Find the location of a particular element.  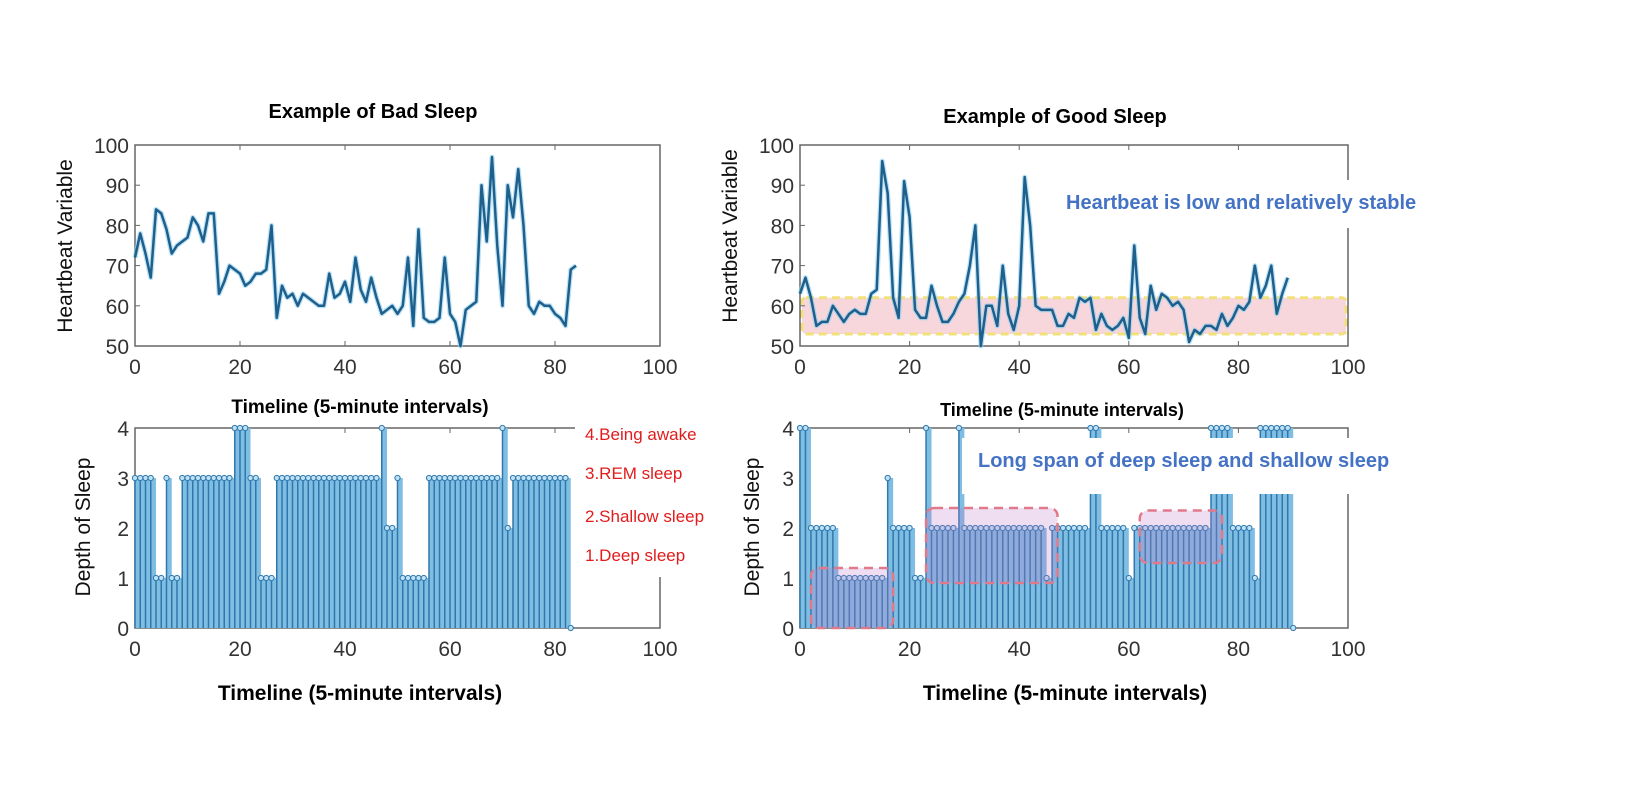

y-tick-label: 4 is located at coordinates (788, 429).